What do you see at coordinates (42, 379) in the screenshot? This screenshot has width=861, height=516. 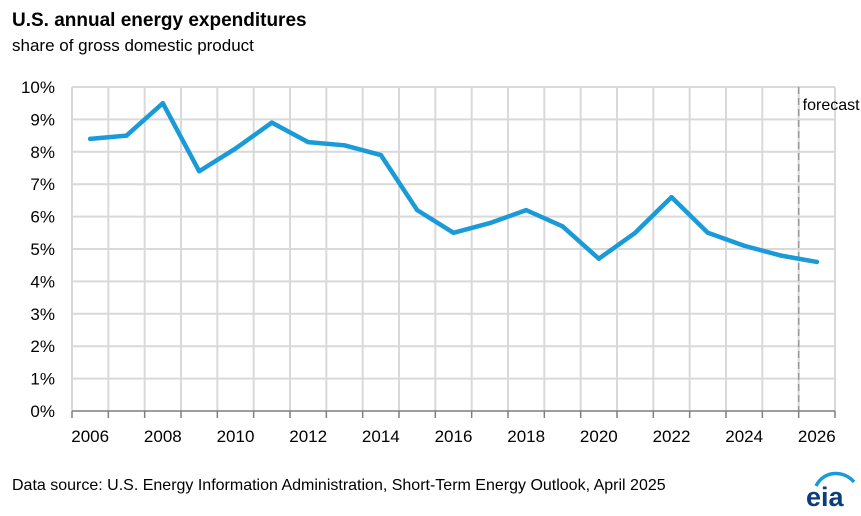 I see `y-tick-label: 1%` at bounding box center [42, 379].